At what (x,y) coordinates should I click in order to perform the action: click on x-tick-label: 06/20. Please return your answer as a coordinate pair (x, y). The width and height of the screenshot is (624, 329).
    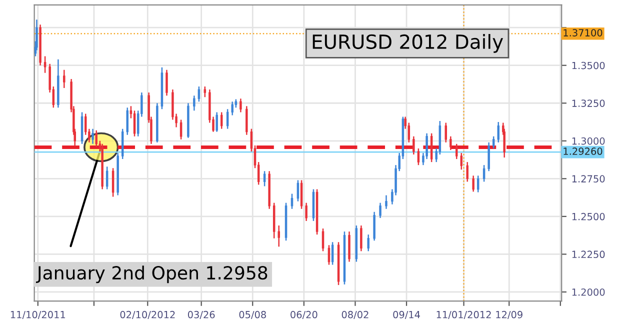
    Looking at the image, I should click on (304, 315).